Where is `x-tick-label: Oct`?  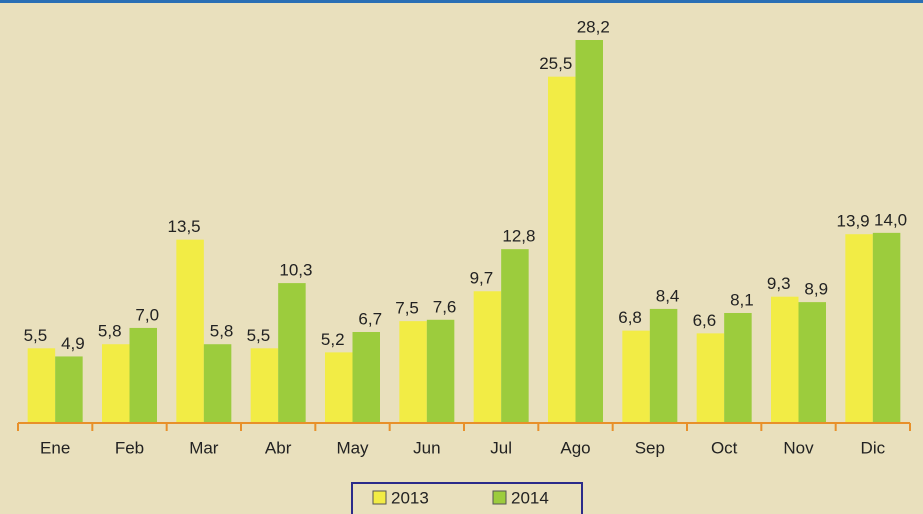 x-tick-label: Oct is located at coordinates (724, 447).